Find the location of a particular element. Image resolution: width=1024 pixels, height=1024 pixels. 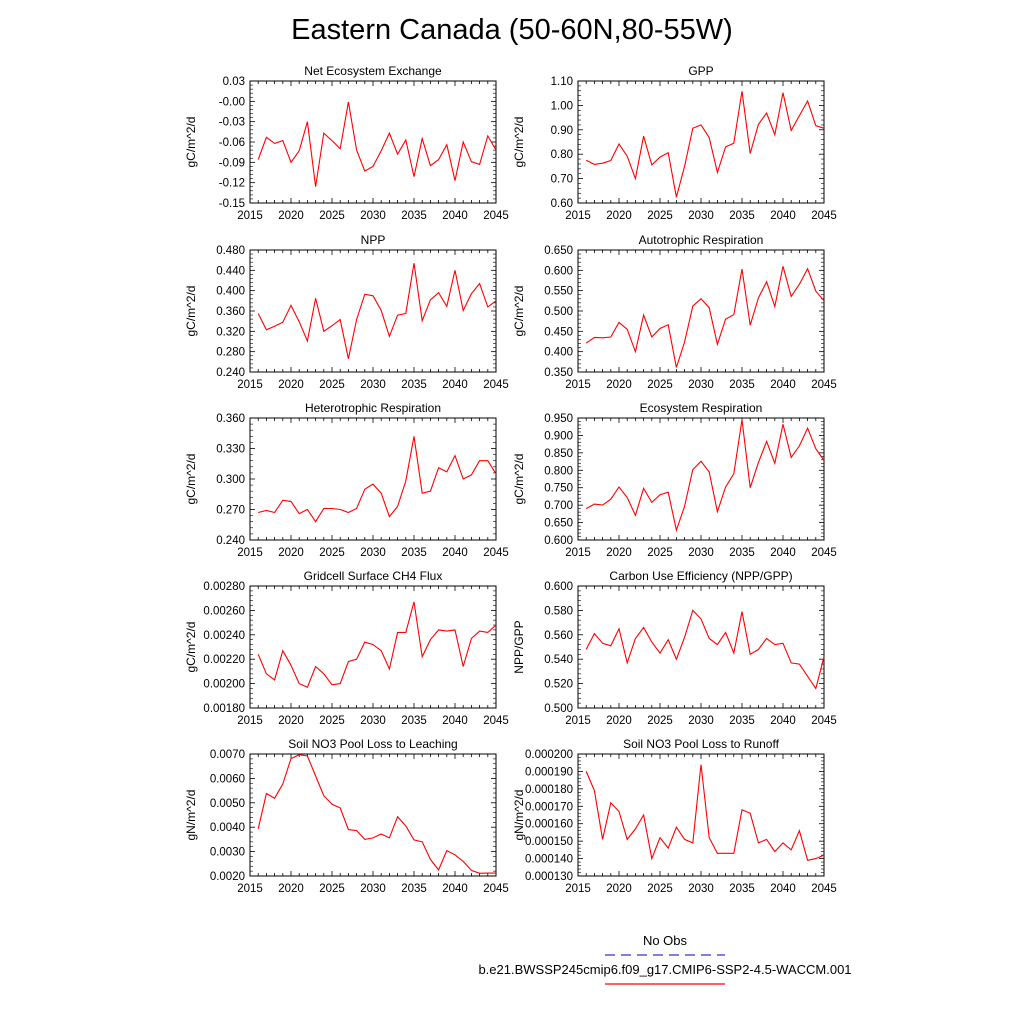

panel-4-title: Autotrophic Respiration is located at coordinates (701, 240).